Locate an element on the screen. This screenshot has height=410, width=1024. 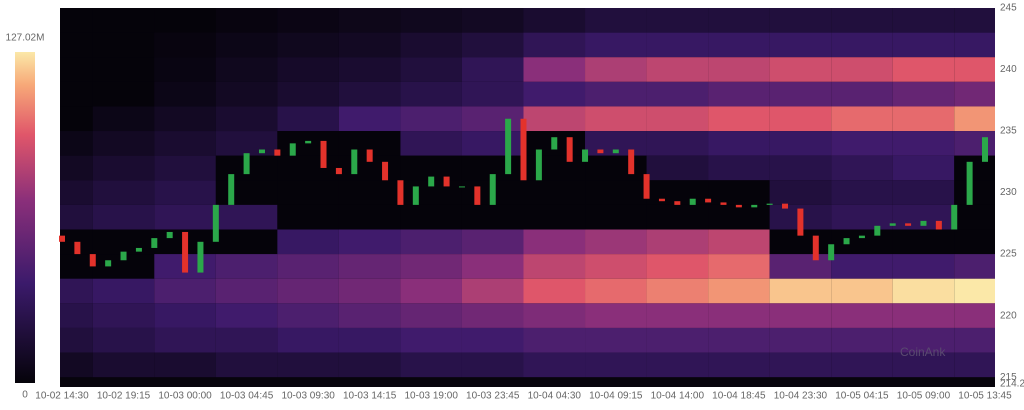
x-tick-label: 10-03 00:00 is located at coordinates (185, 396).